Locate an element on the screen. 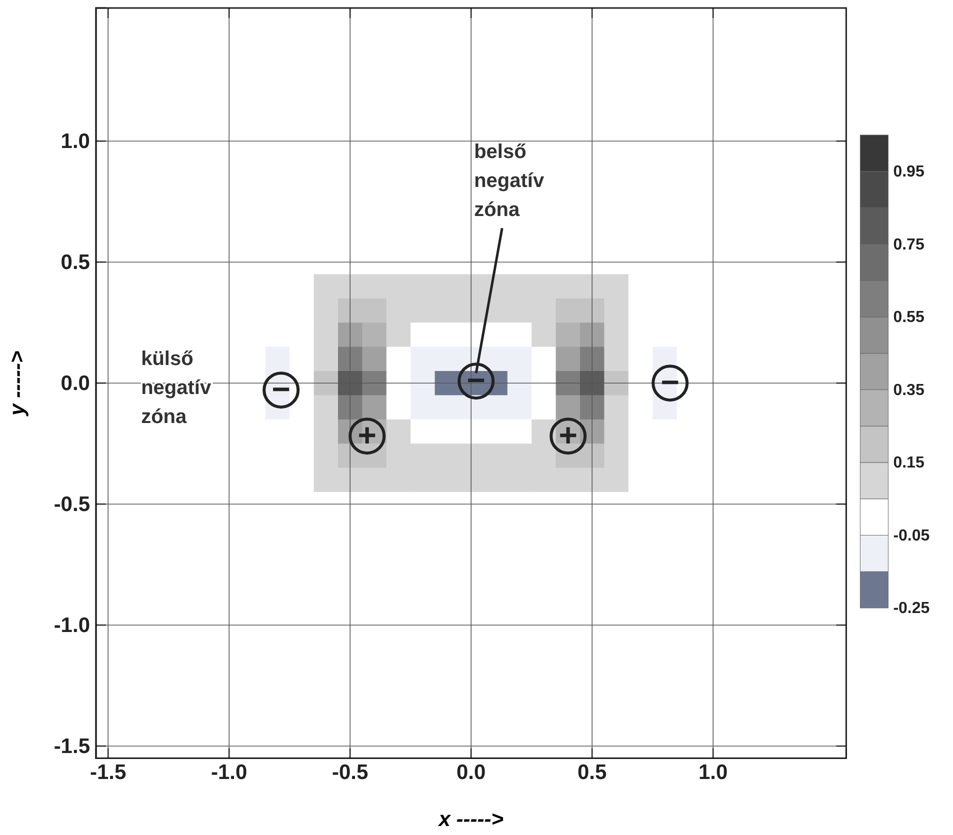  y-axis-title: y -----> is located at coordinates (17, 383).